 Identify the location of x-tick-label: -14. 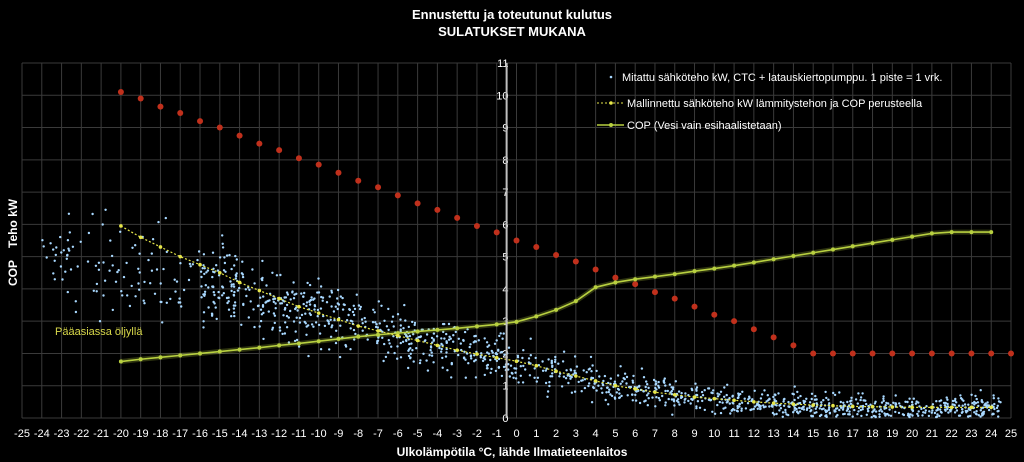
(240, 434).